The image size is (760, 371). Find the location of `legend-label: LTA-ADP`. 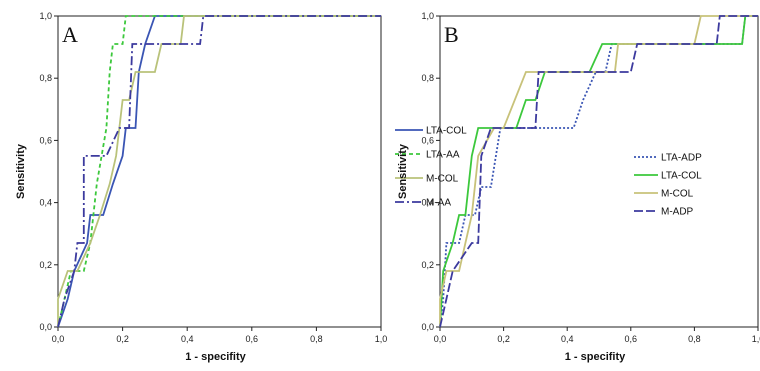

legend-label: LTA-ADP is located at coordinates (681, 158).